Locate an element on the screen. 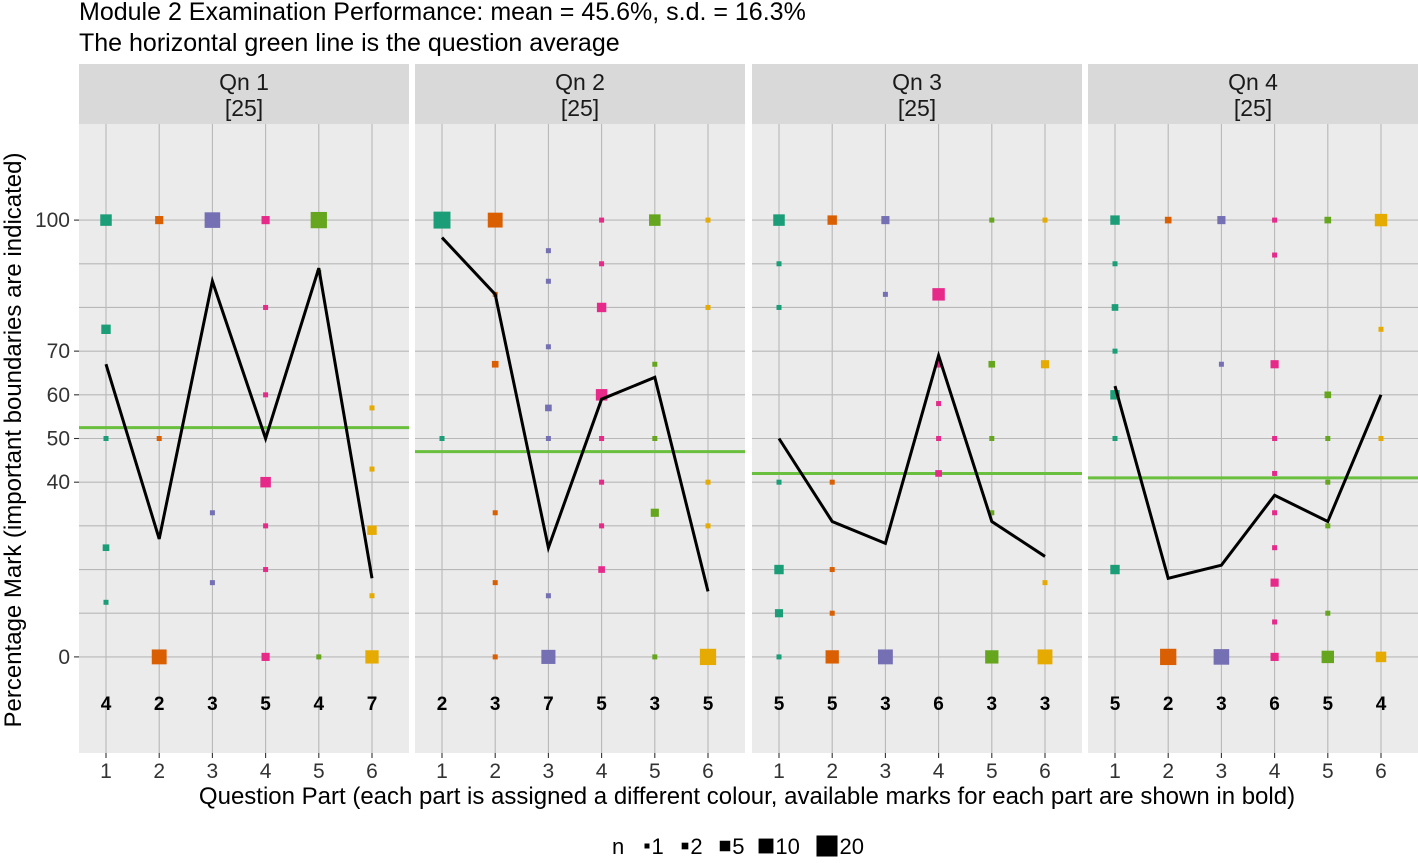  x-tick-label: 1 is located at coordinates (779, 771).